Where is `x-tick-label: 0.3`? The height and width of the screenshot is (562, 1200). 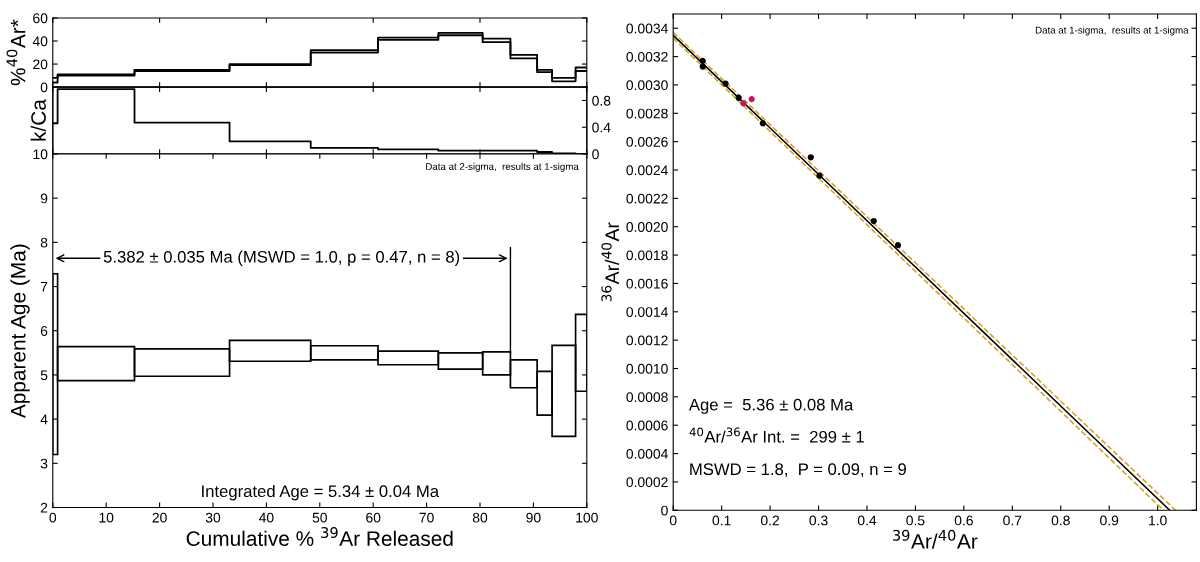 x-tick-label: 0.3 is located at coordinates (818, 520).